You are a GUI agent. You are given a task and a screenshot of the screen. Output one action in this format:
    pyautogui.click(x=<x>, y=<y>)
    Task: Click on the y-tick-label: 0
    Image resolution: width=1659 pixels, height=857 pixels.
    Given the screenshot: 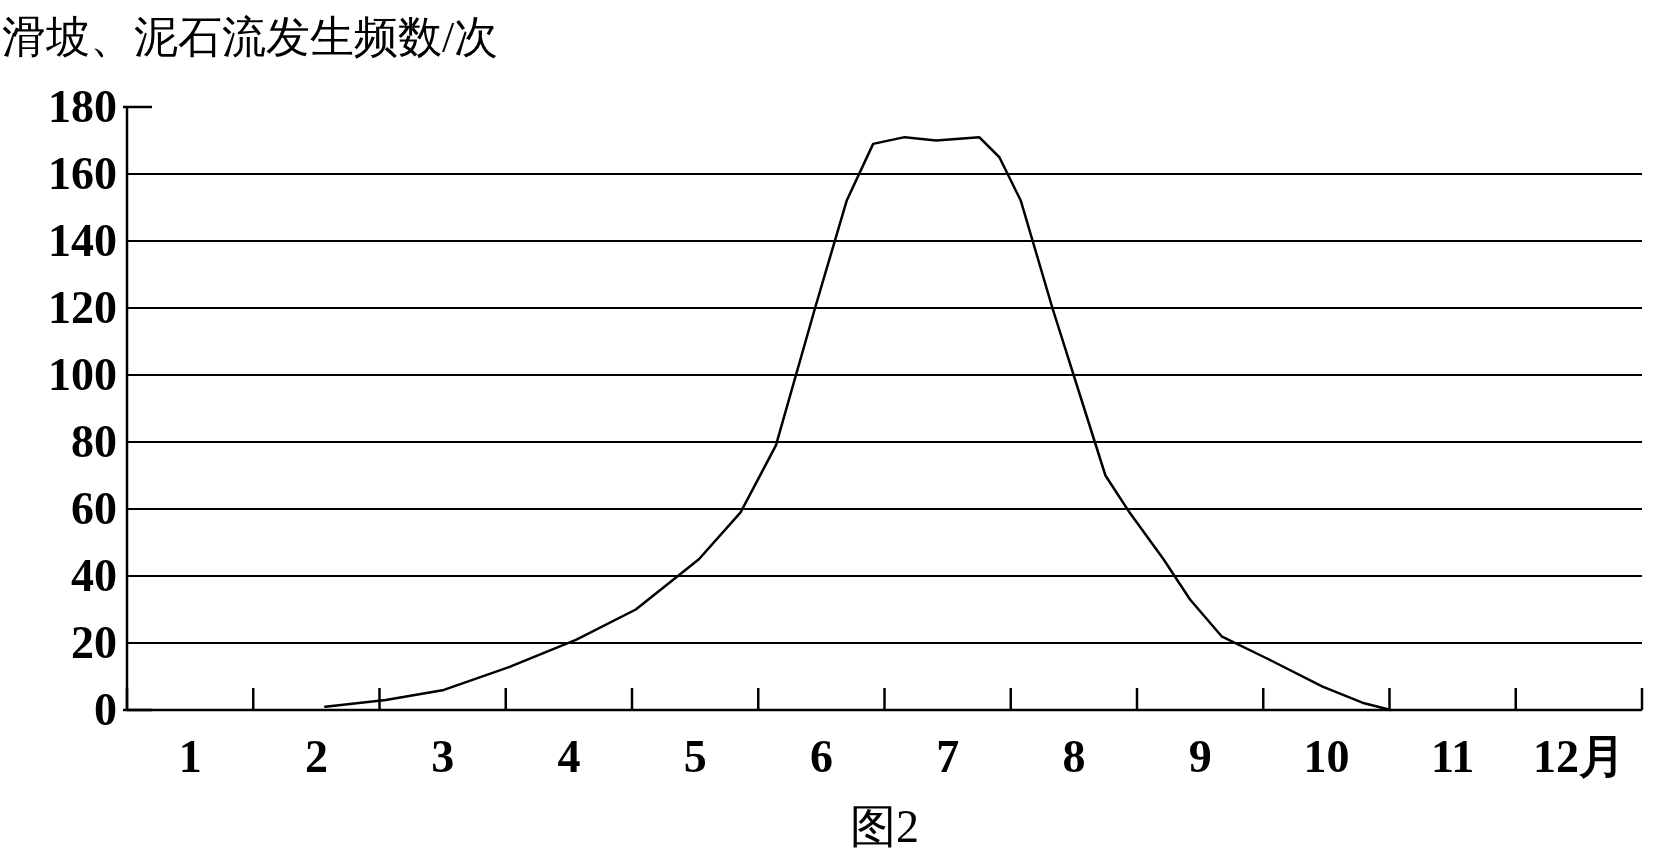 What is the action you would take?
    pyautogui.click(x=105, y=709)
    